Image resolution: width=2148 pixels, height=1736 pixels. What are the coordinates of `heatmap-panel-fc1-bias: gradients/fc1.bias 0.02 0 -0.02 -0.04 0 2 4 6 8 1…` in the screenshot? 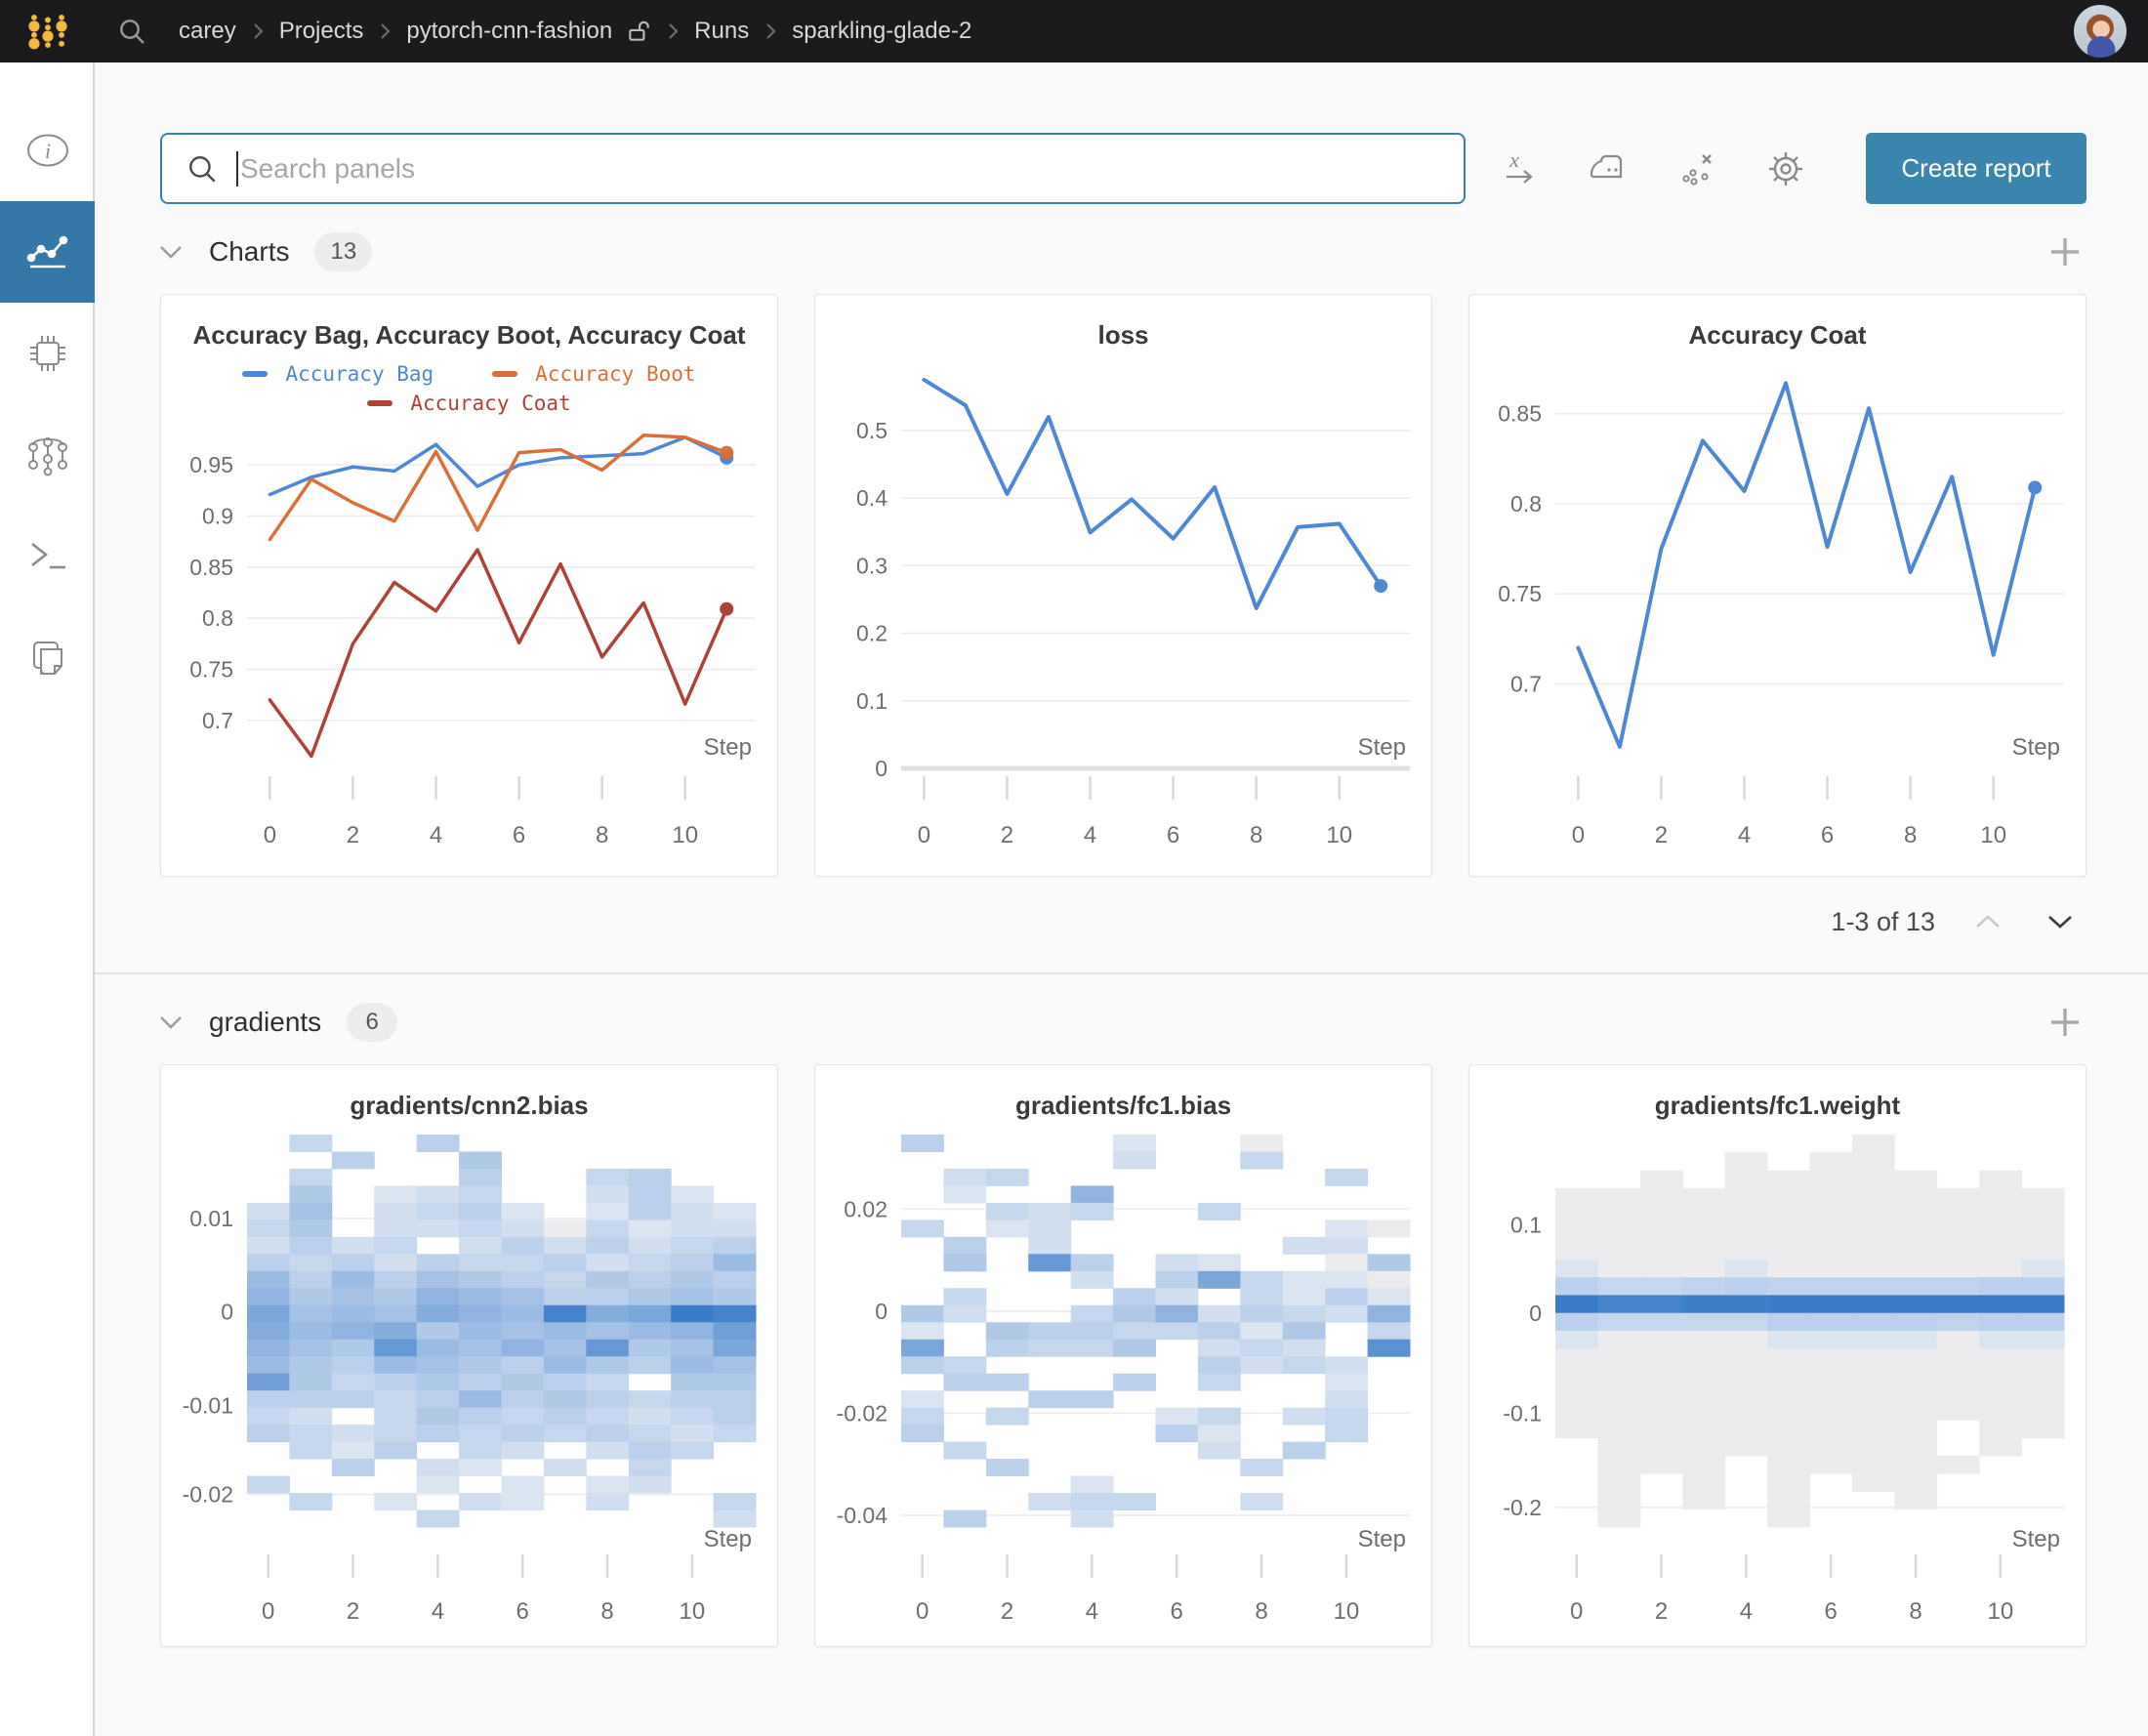 It's located at (1123, 1356).